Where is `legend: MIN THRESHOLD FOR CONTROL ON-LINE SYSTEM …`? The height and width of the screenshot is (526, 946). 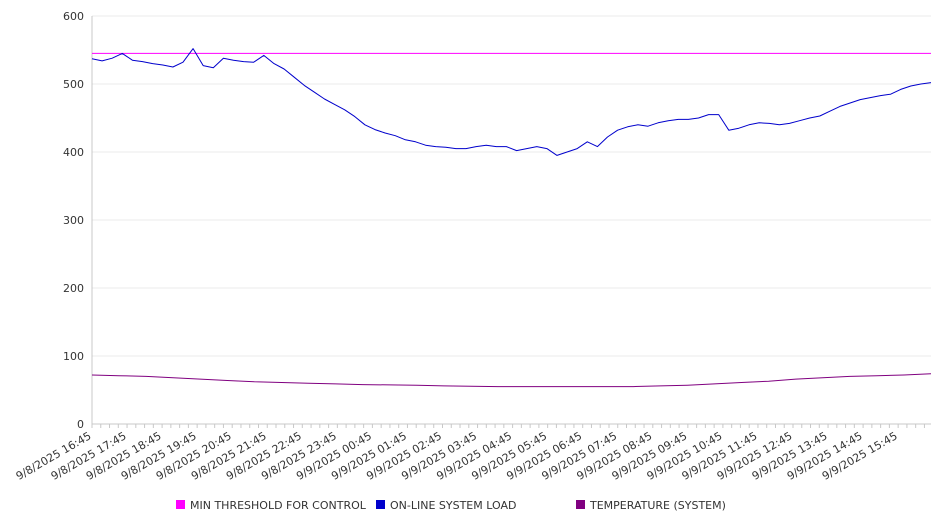 legend: MIN THRESHOLD FOR CONTROL ON-LINE SYSTEM … is located at coordinates (451, 505).